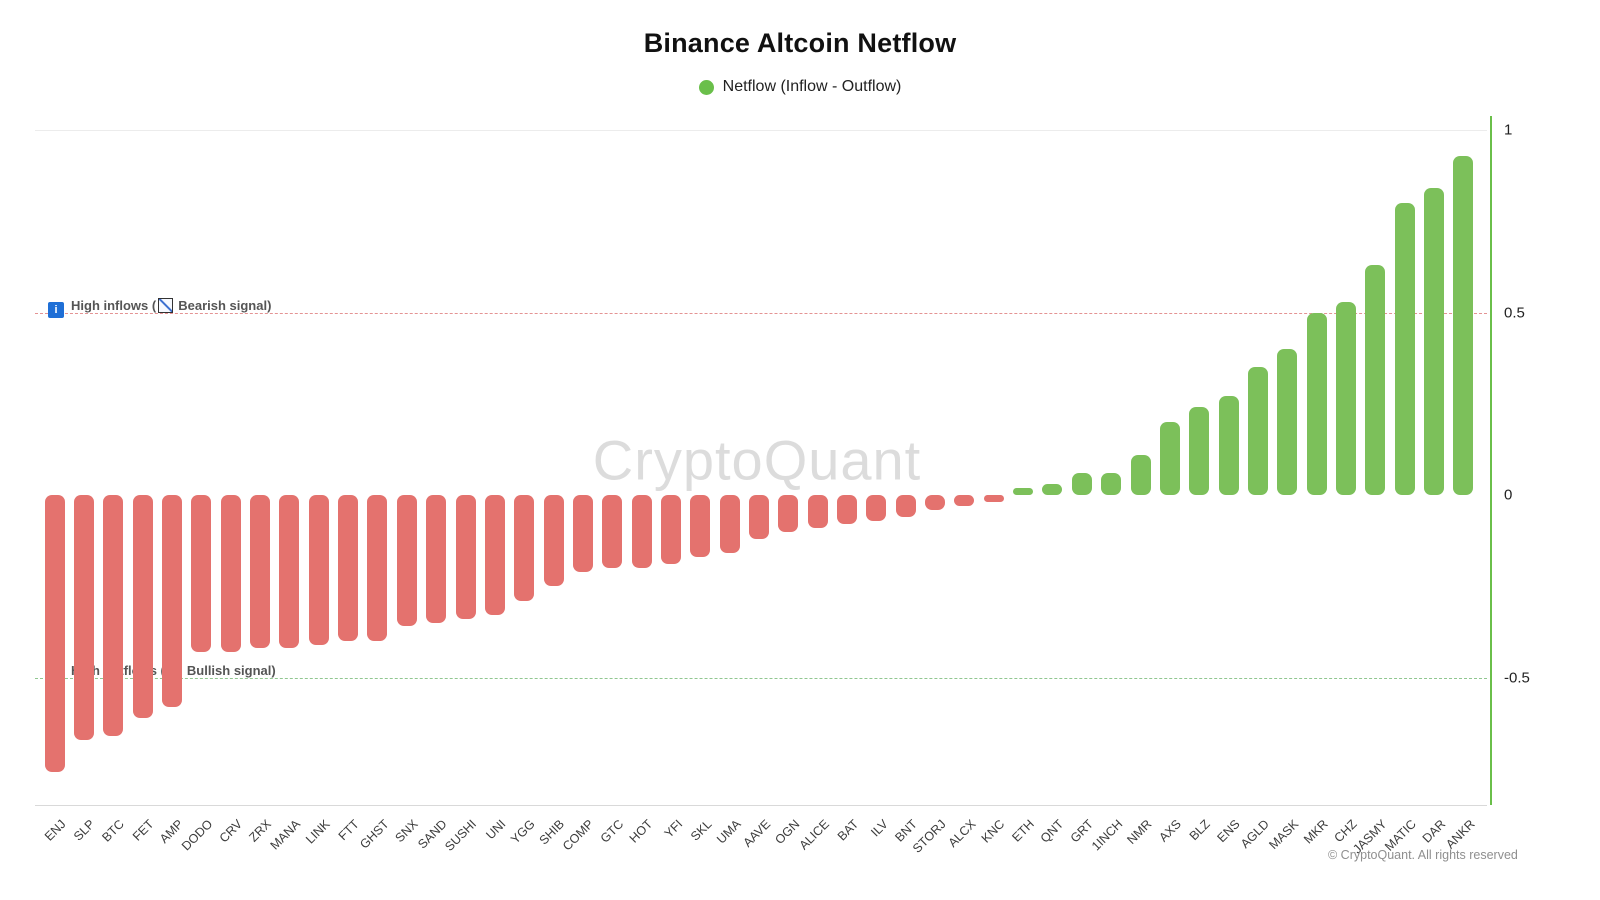 The height and width of the screenshot is (900, 1600). I want to click on x-axis-label-nmr: NMR, so click(1139, 832).